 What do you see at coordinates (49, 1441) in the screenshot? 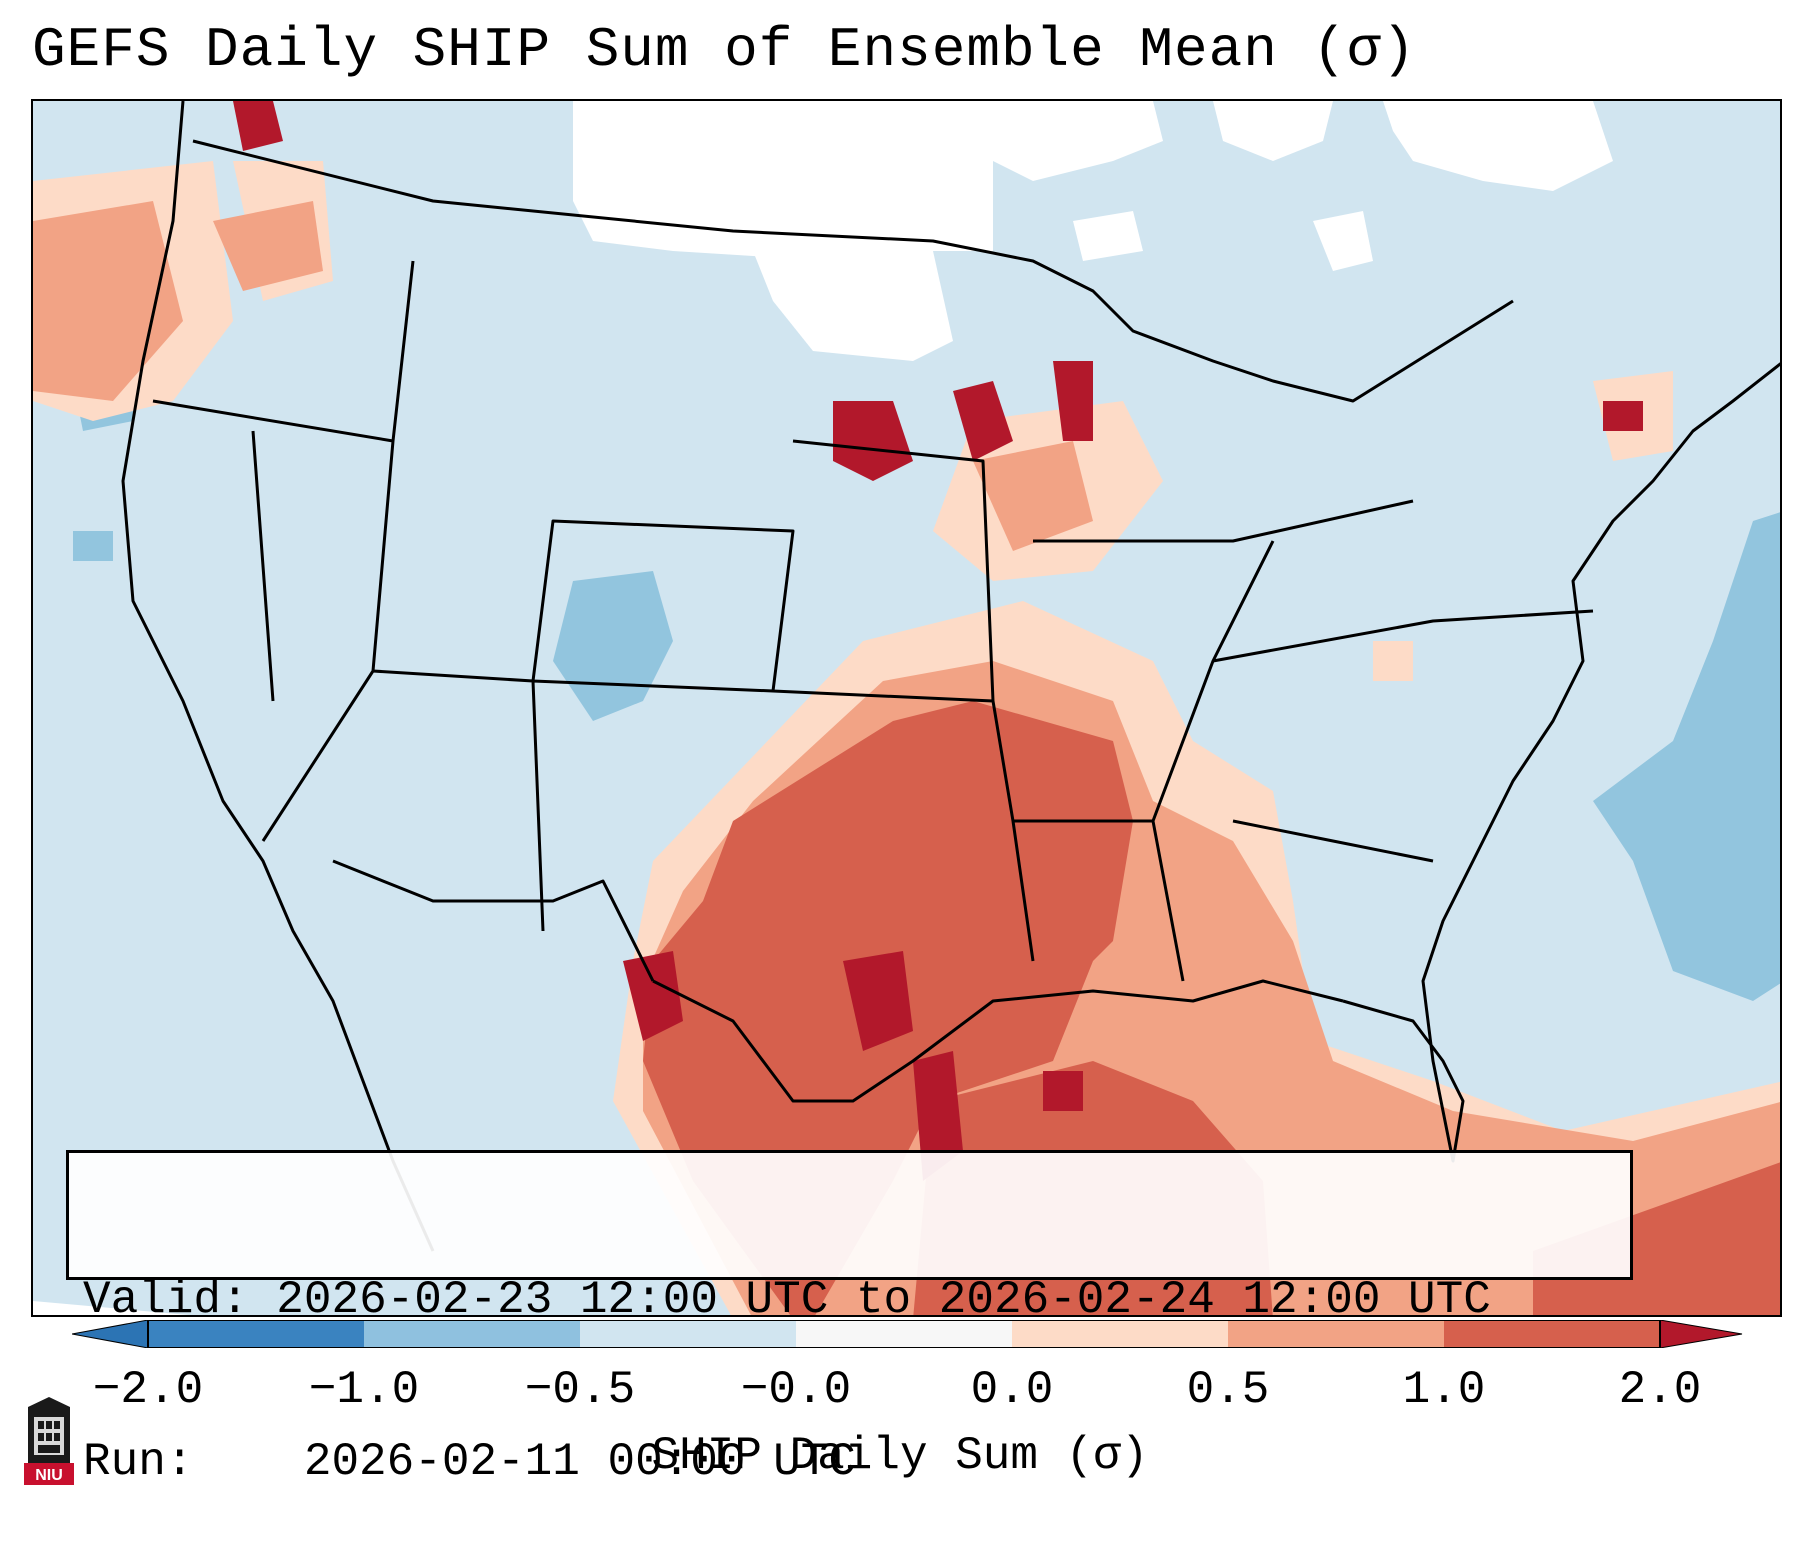
I see `niu-logo-icon: NIU` at bounding box center [49, 1441].